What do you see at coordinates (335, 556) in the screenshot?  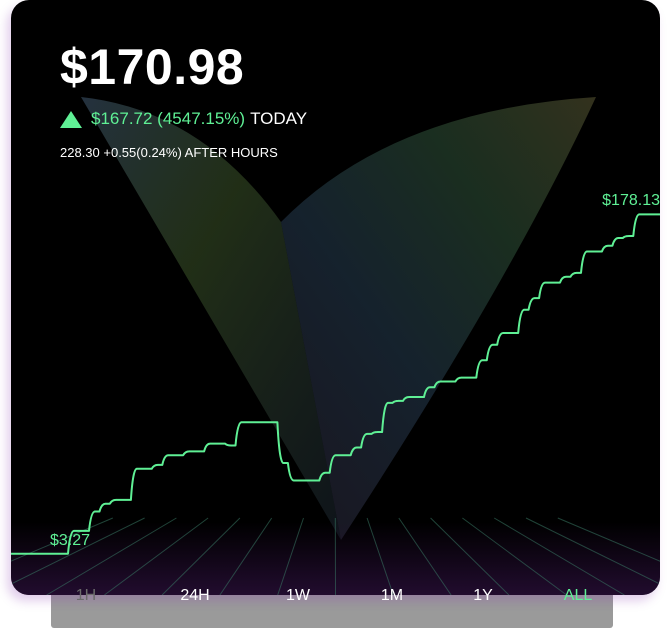 I see `floor-perspective-lines` at bounding box center [335, 556].